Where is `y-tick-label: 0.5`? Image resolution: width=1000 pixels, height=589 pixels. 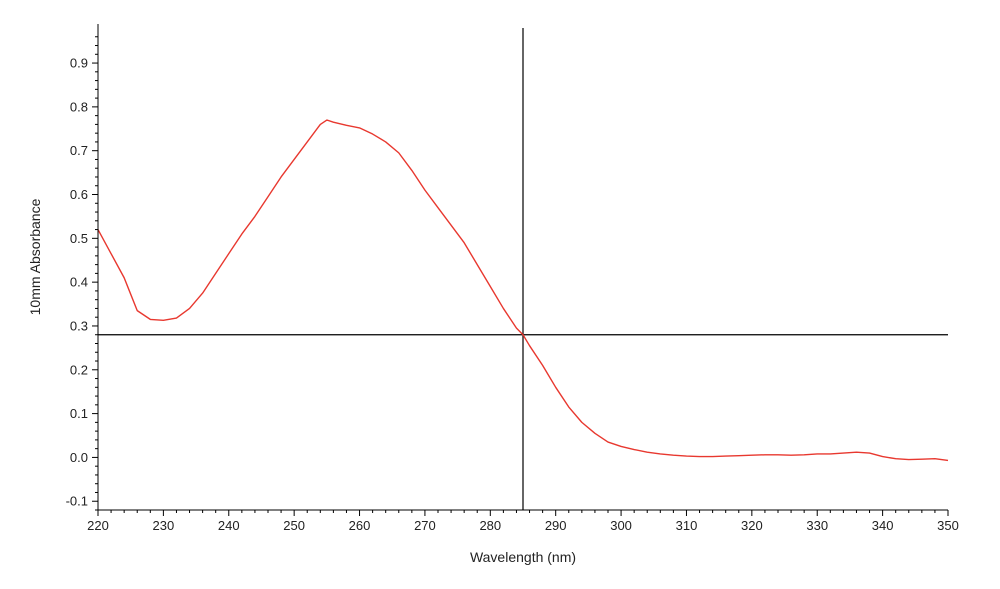
y-tick-label: 0.5 is located at coordinates (79, 238).